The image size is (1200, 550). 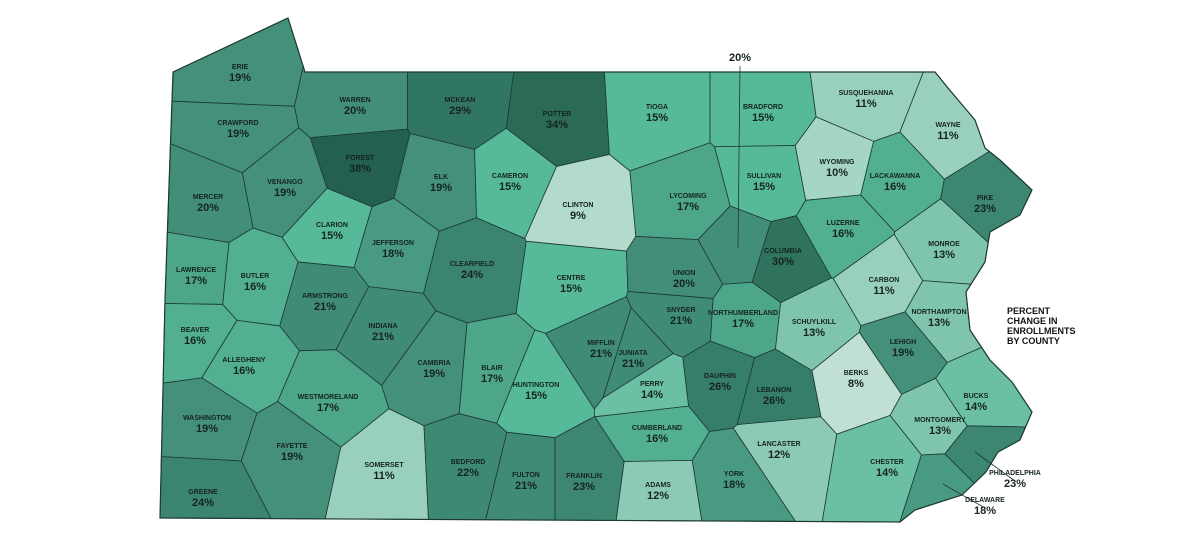 I want to click on county-name: MERCER, so click(x=208, y=197).